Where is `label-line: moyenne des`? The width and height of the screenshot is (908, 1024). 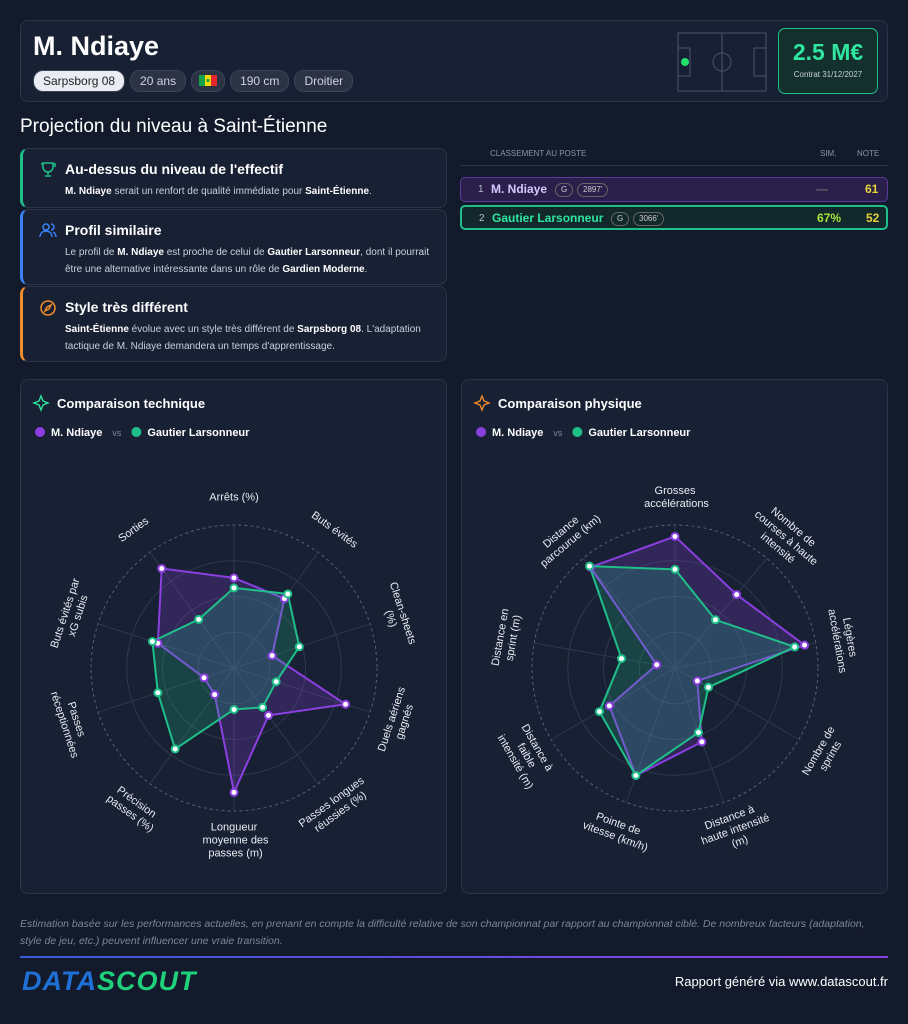 label-line: moyenne des is located at coordinates (234, 841).